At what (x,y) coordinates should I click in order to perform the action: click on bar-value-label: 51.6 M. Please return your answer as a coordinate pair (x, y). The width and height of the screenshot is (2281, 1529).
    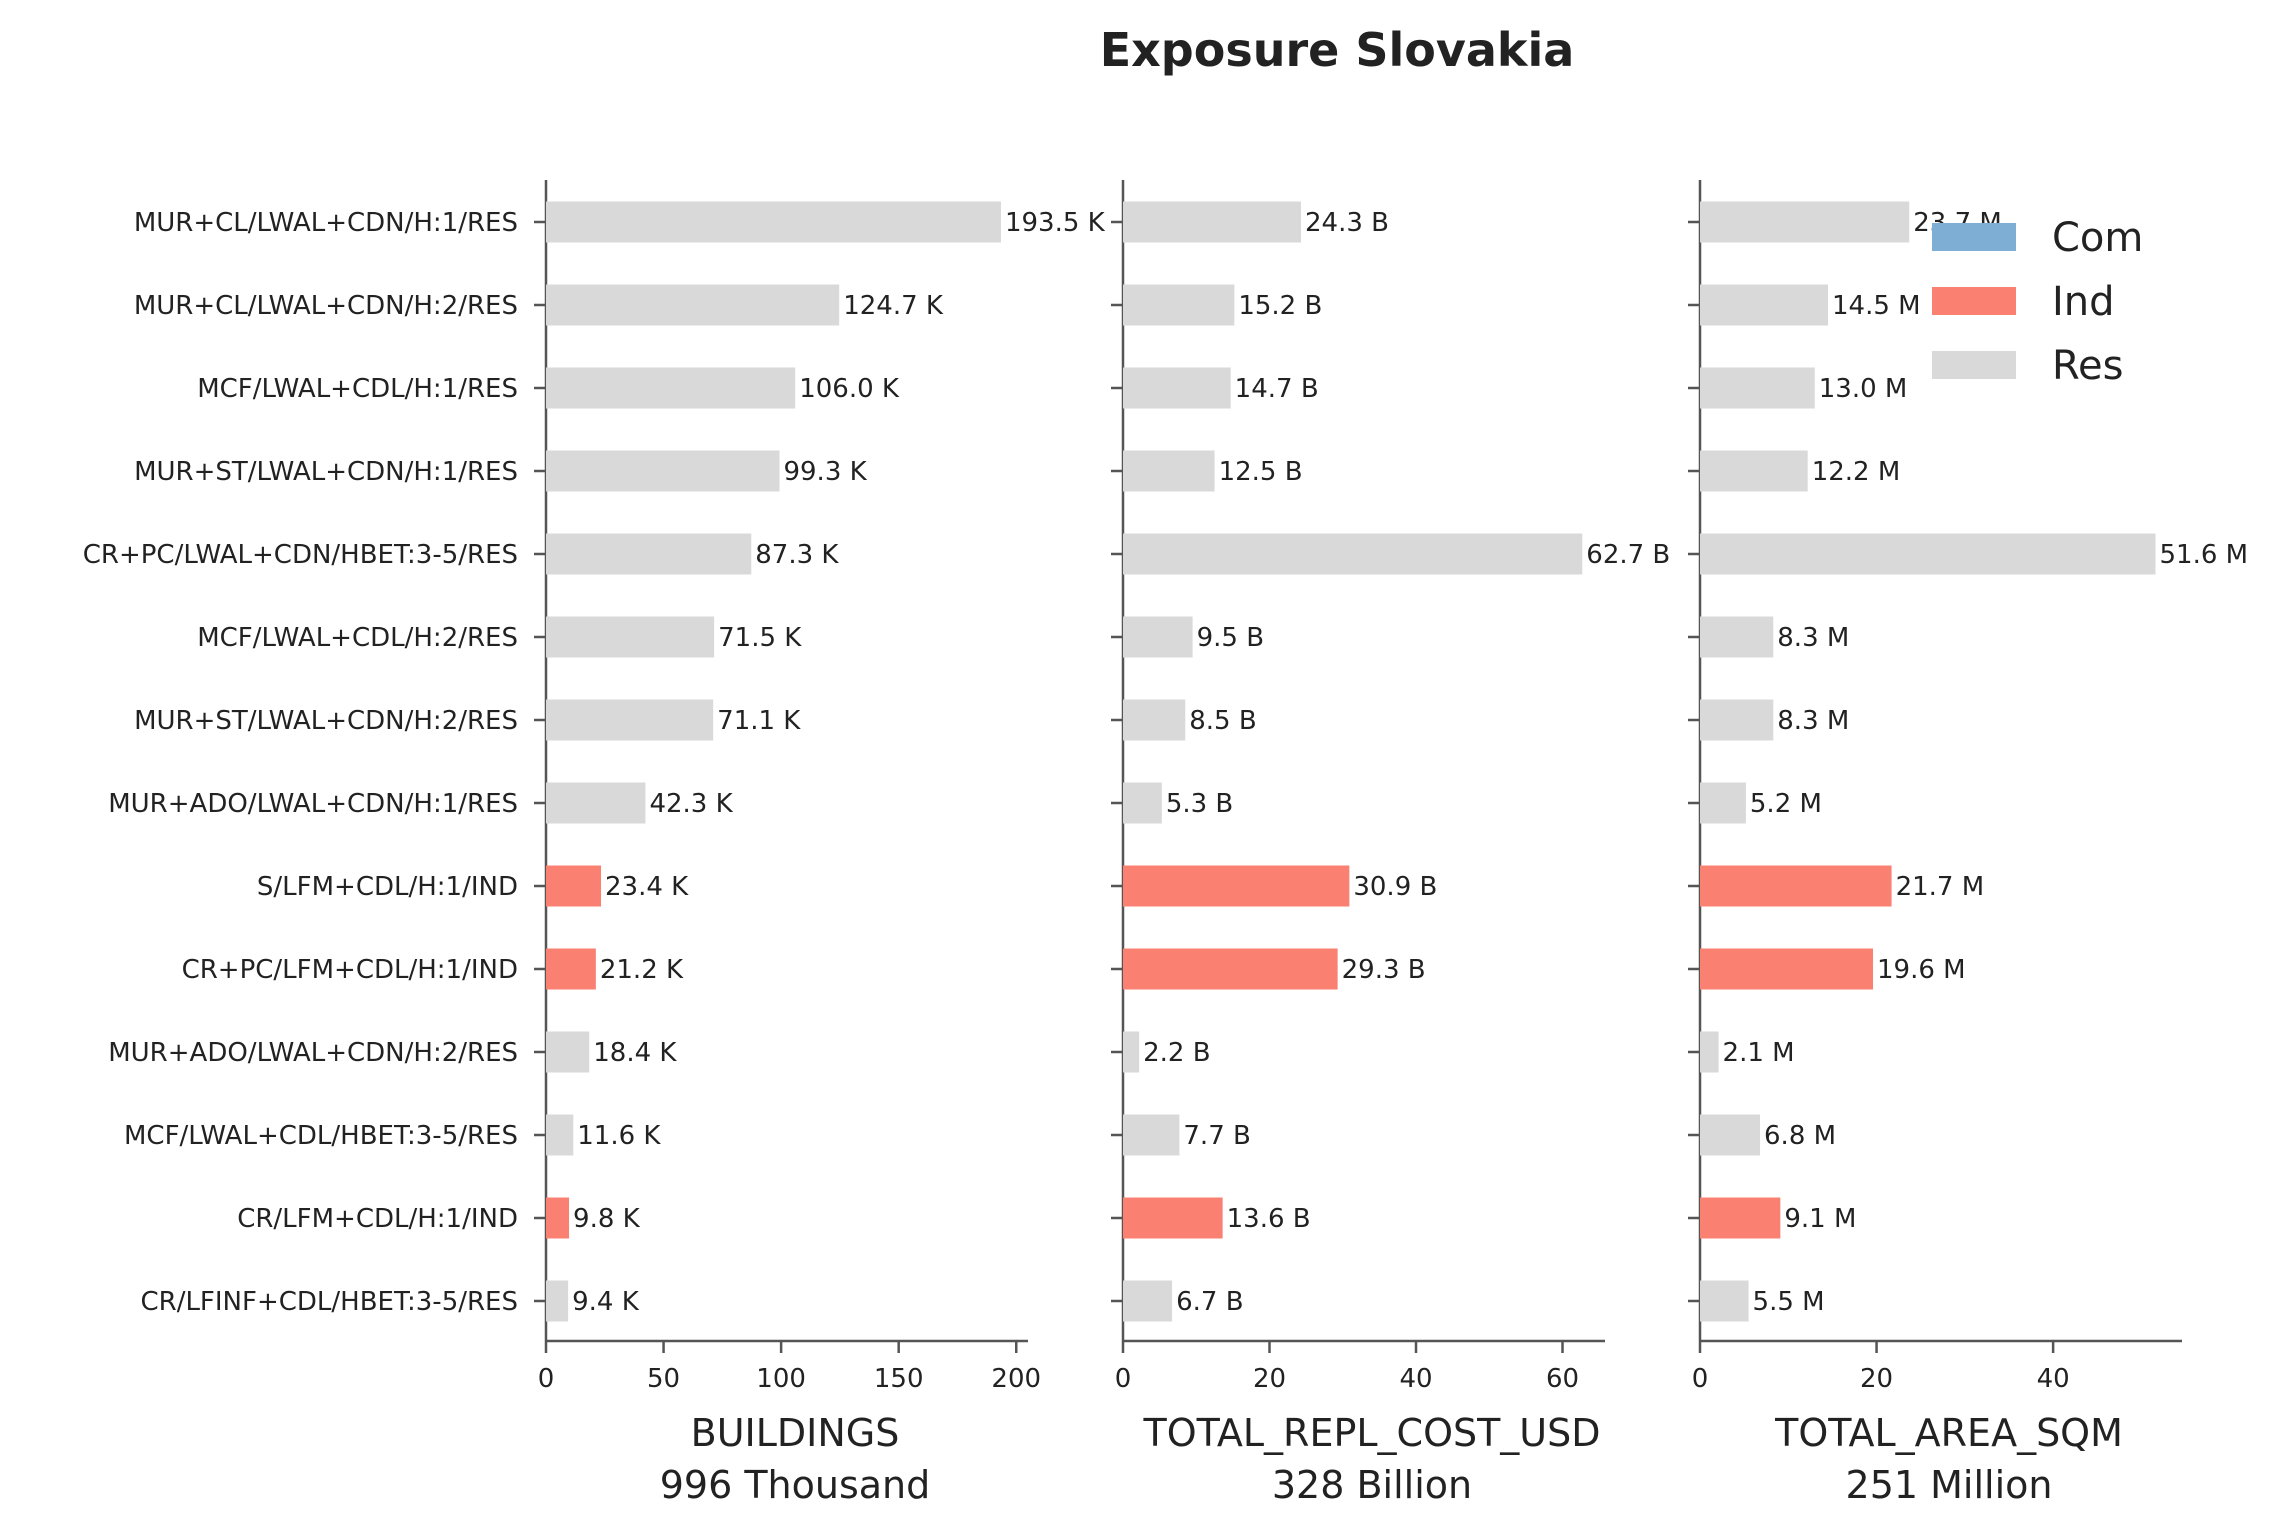
    Looking at the image, I should click on (2204, 555).